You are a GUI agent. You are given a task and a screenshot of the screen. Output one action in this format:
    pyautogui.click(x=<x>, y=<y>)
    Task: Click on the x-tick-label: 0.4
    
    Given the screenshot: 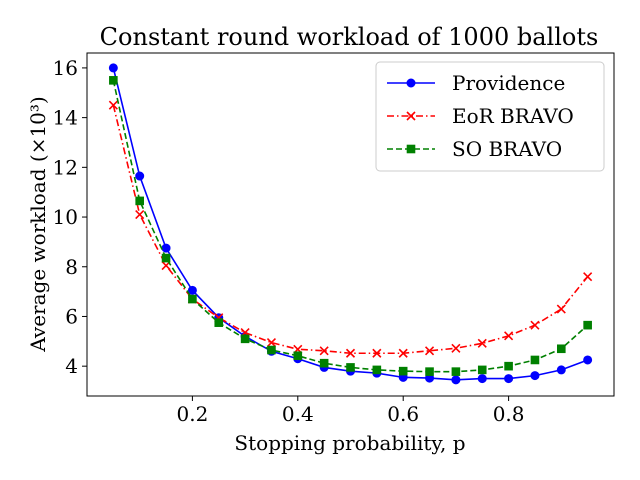 What is the action you would take?
    pyautogui.click(x=298, y=414)
    